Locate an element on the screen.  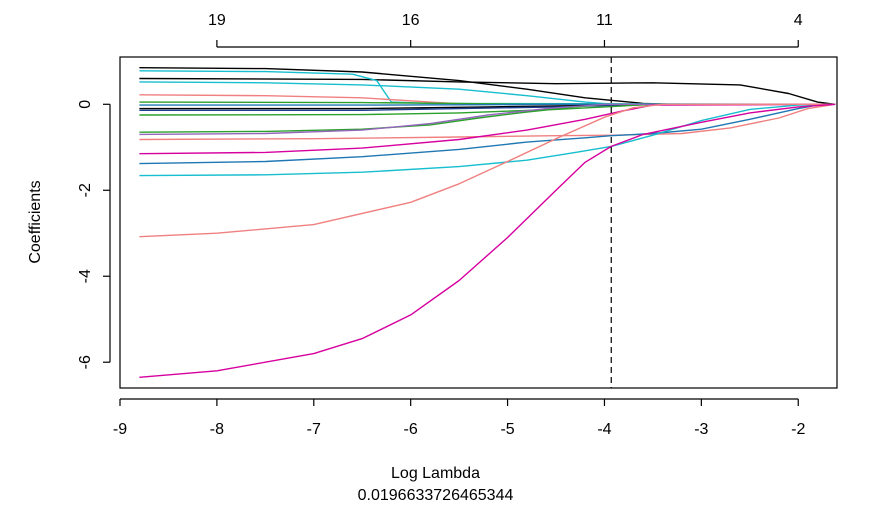
x-tick-label: -9 is located at coordinates (120, 429).